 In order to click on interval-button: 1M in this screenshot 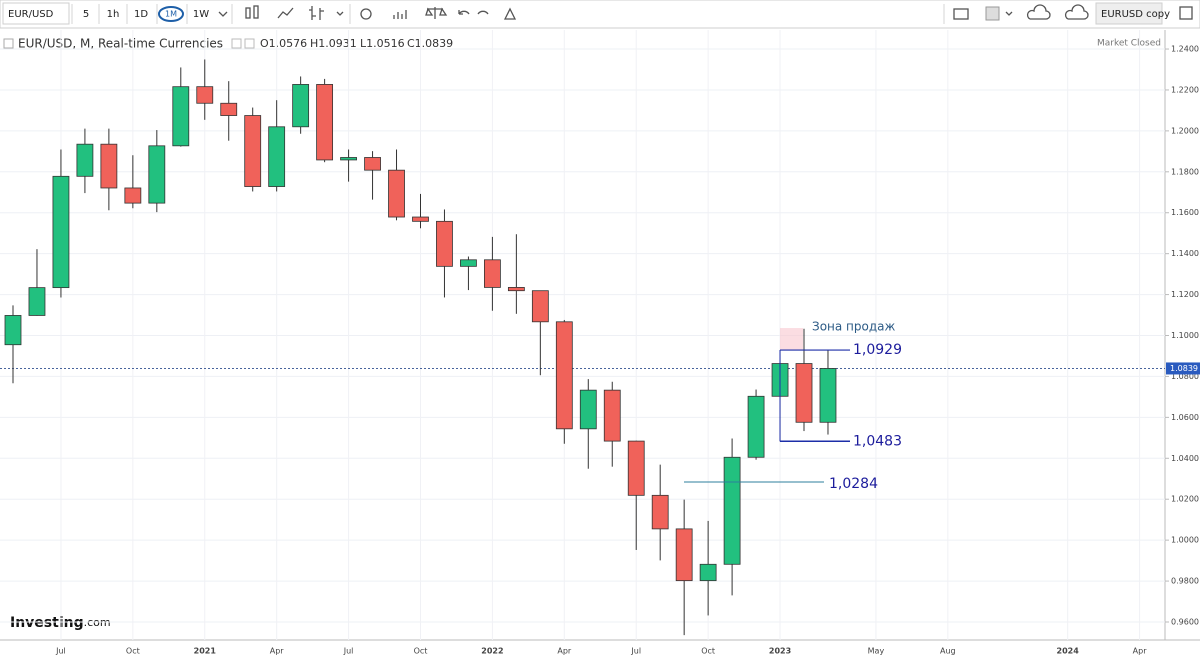, I will do `click(171, 14)`.